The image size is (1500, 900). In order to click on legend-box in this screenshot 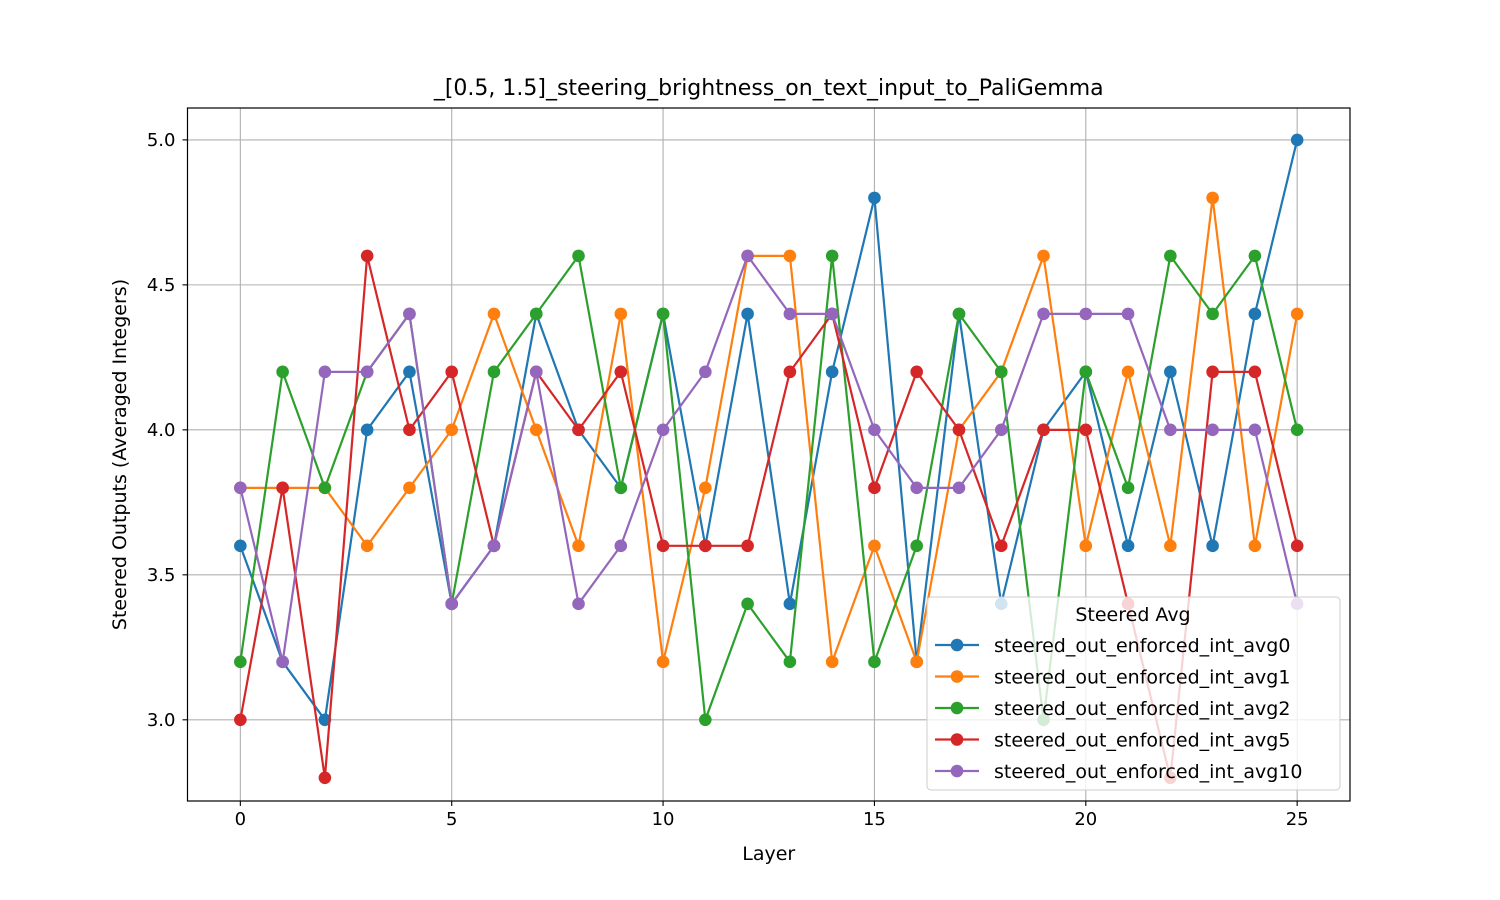, I will do `click(1133, 693)`.